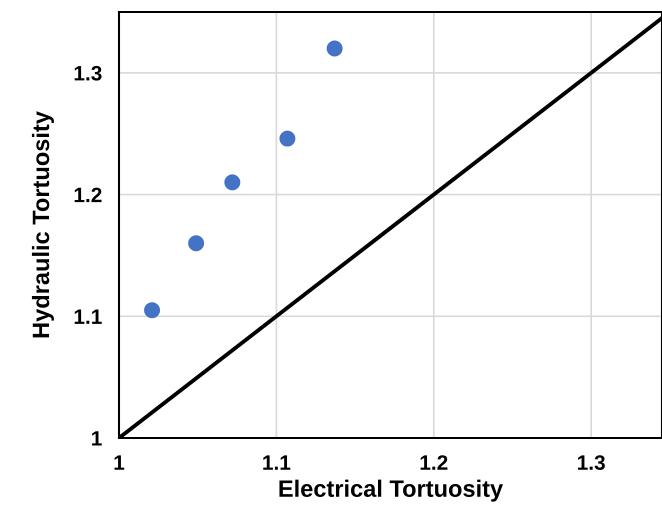 The width and height of the screenshot is (662, 525). Describe the element at coordinates (88, 317) in the screenshot. I see `y-tick-label: 1.1` at that location.